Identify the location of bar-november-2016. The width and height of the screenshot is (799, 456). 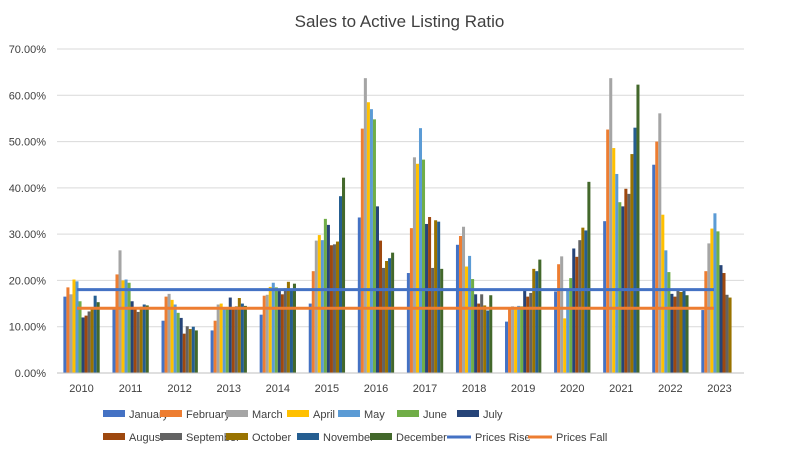
(390, 315).